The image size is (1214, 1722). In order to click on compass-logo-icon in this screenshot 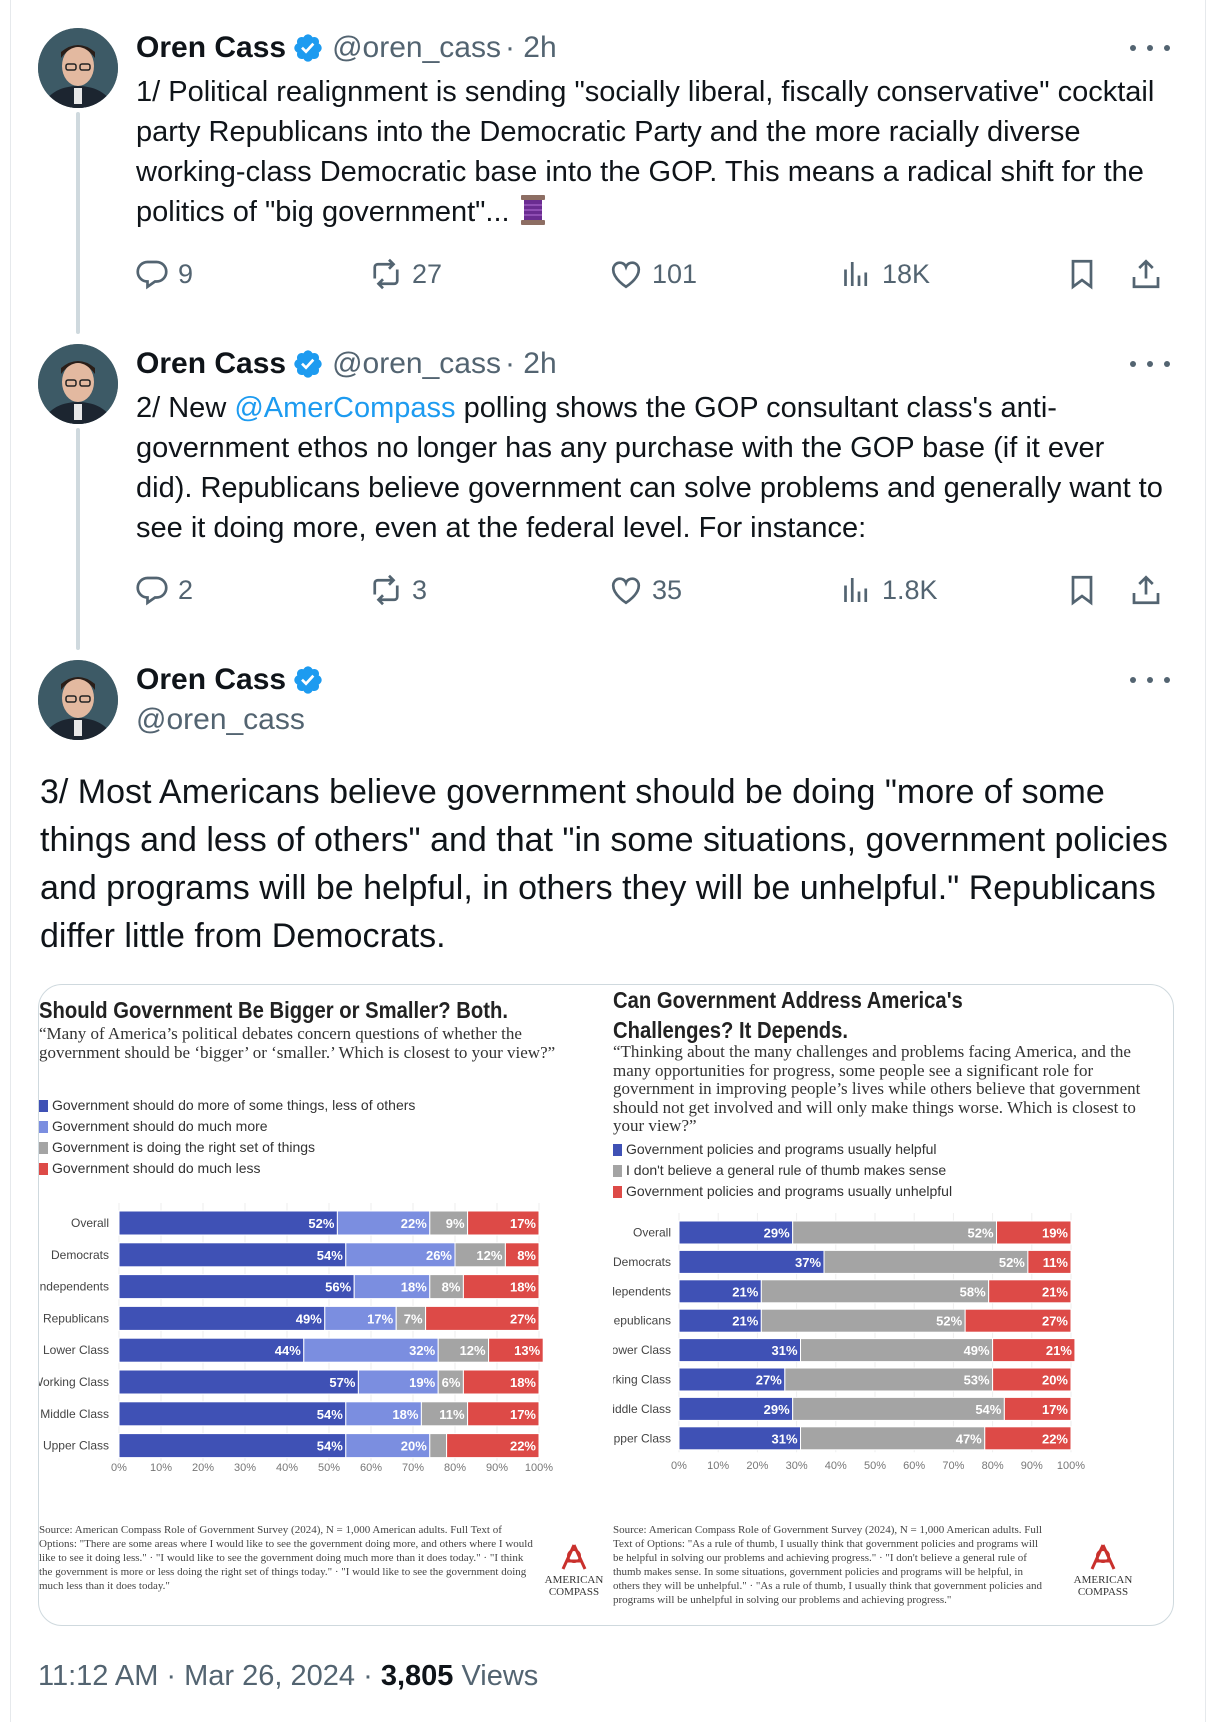, I will do `click(574, 1557)`.